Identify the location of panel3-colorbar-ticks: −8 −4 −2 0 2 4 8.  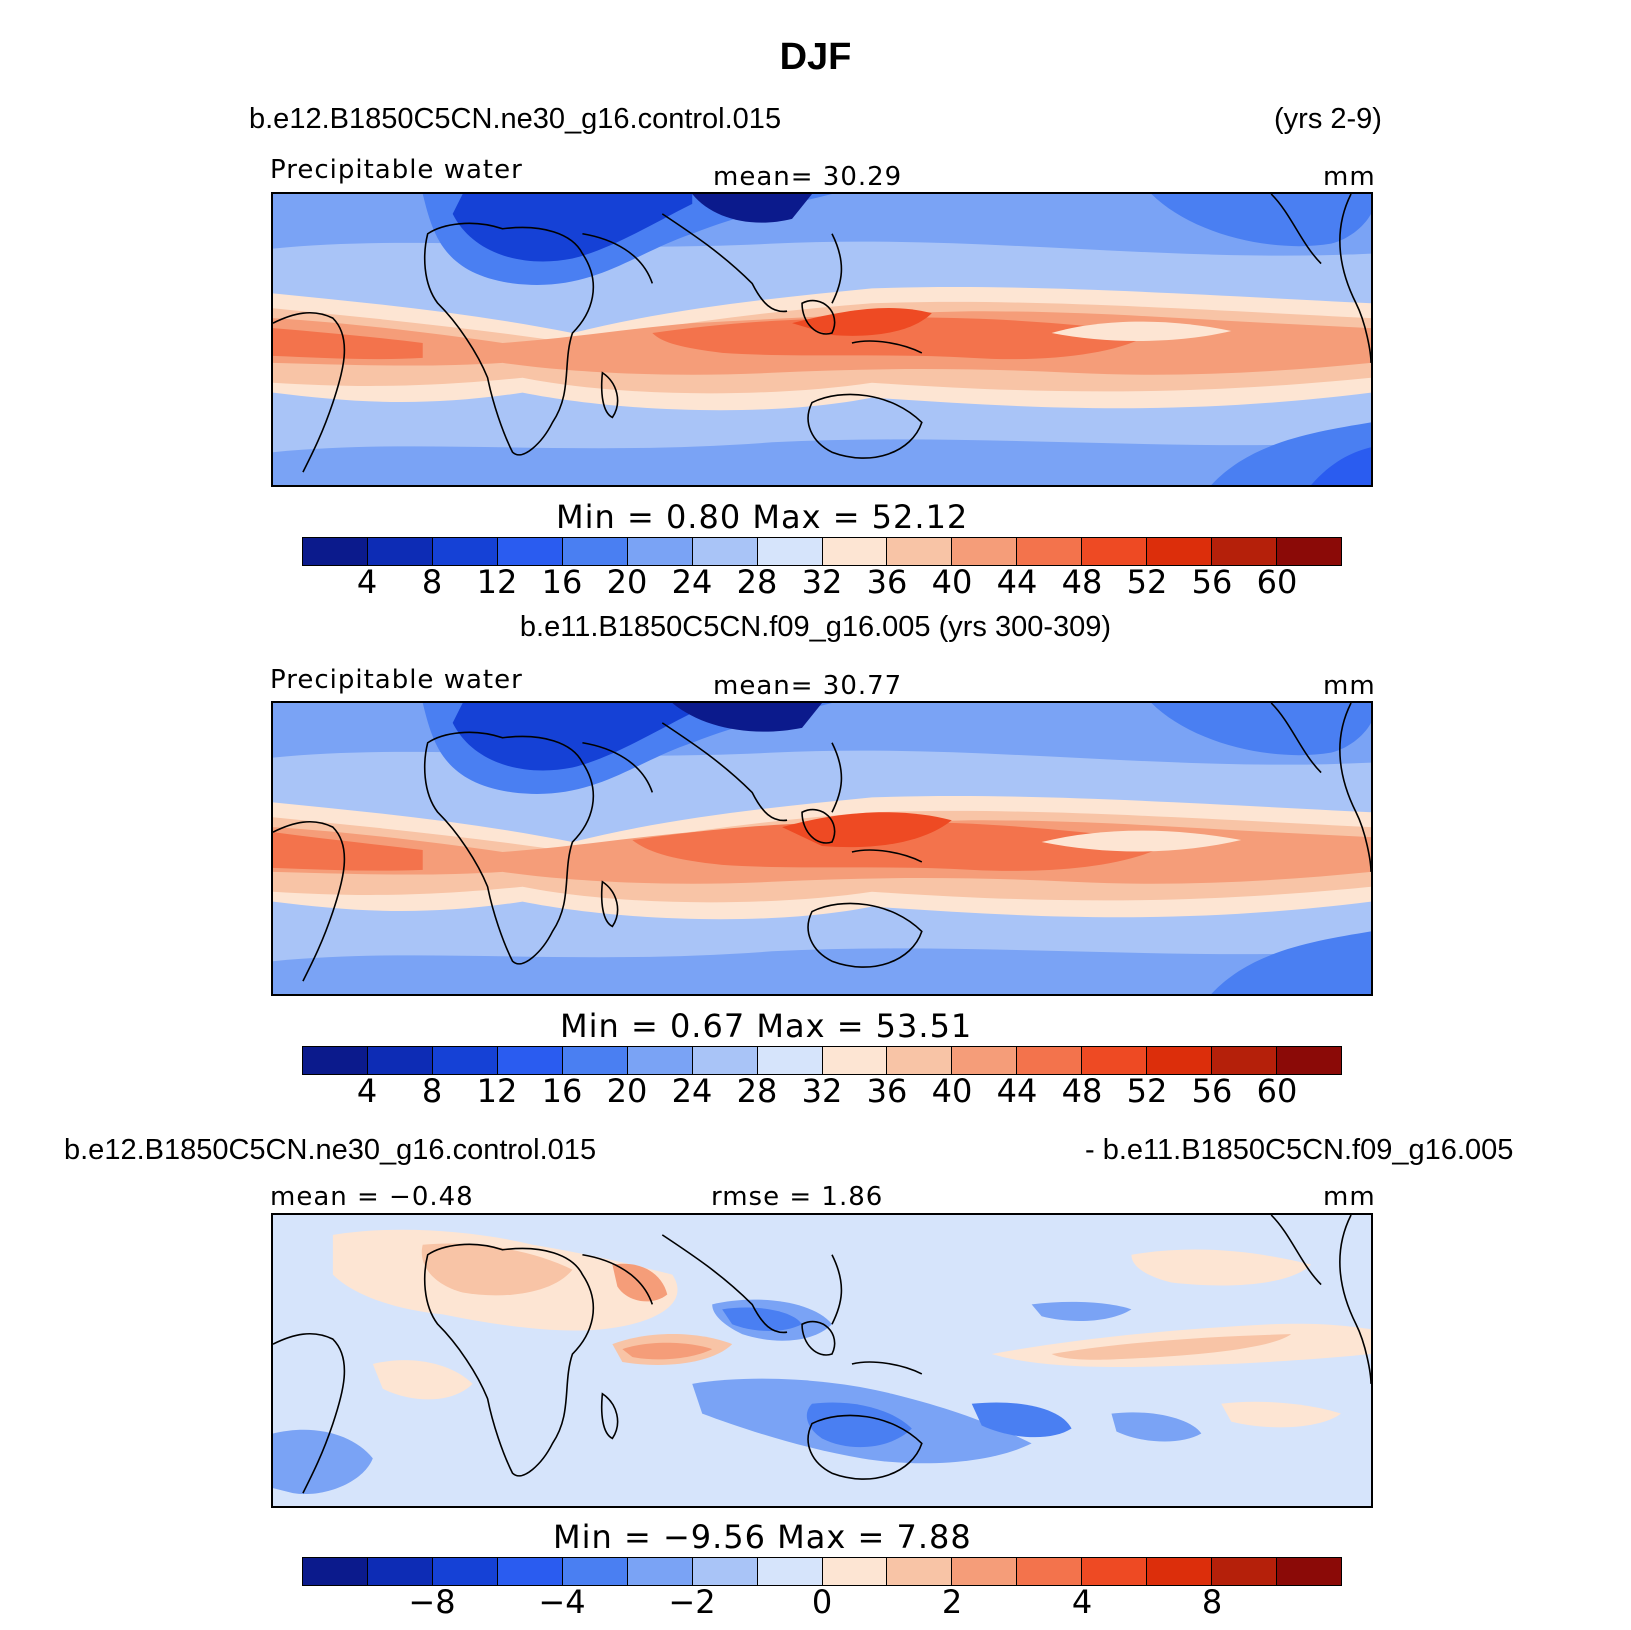
(822, 1603).